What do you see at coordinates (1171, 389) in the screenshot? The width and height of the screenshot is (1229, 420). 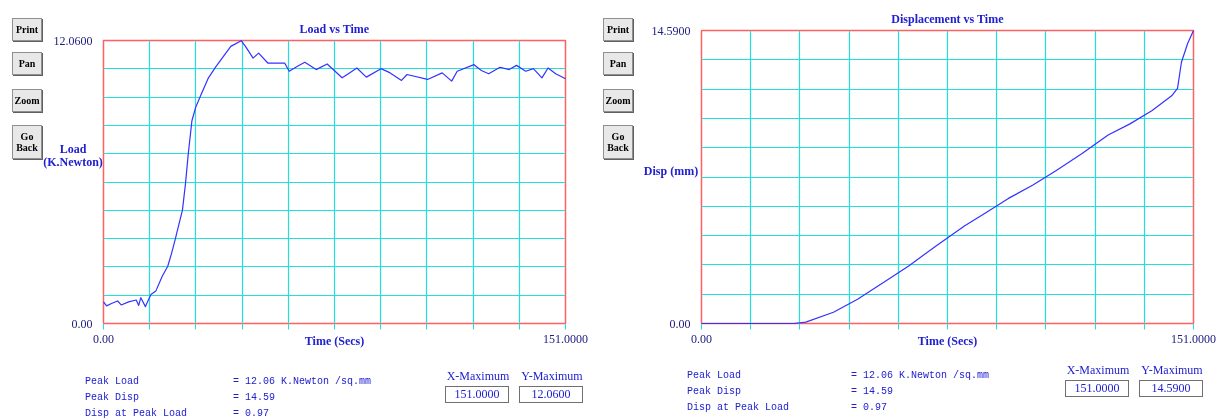 I see `text: 14.5900` at bounding box center [1171, 389].